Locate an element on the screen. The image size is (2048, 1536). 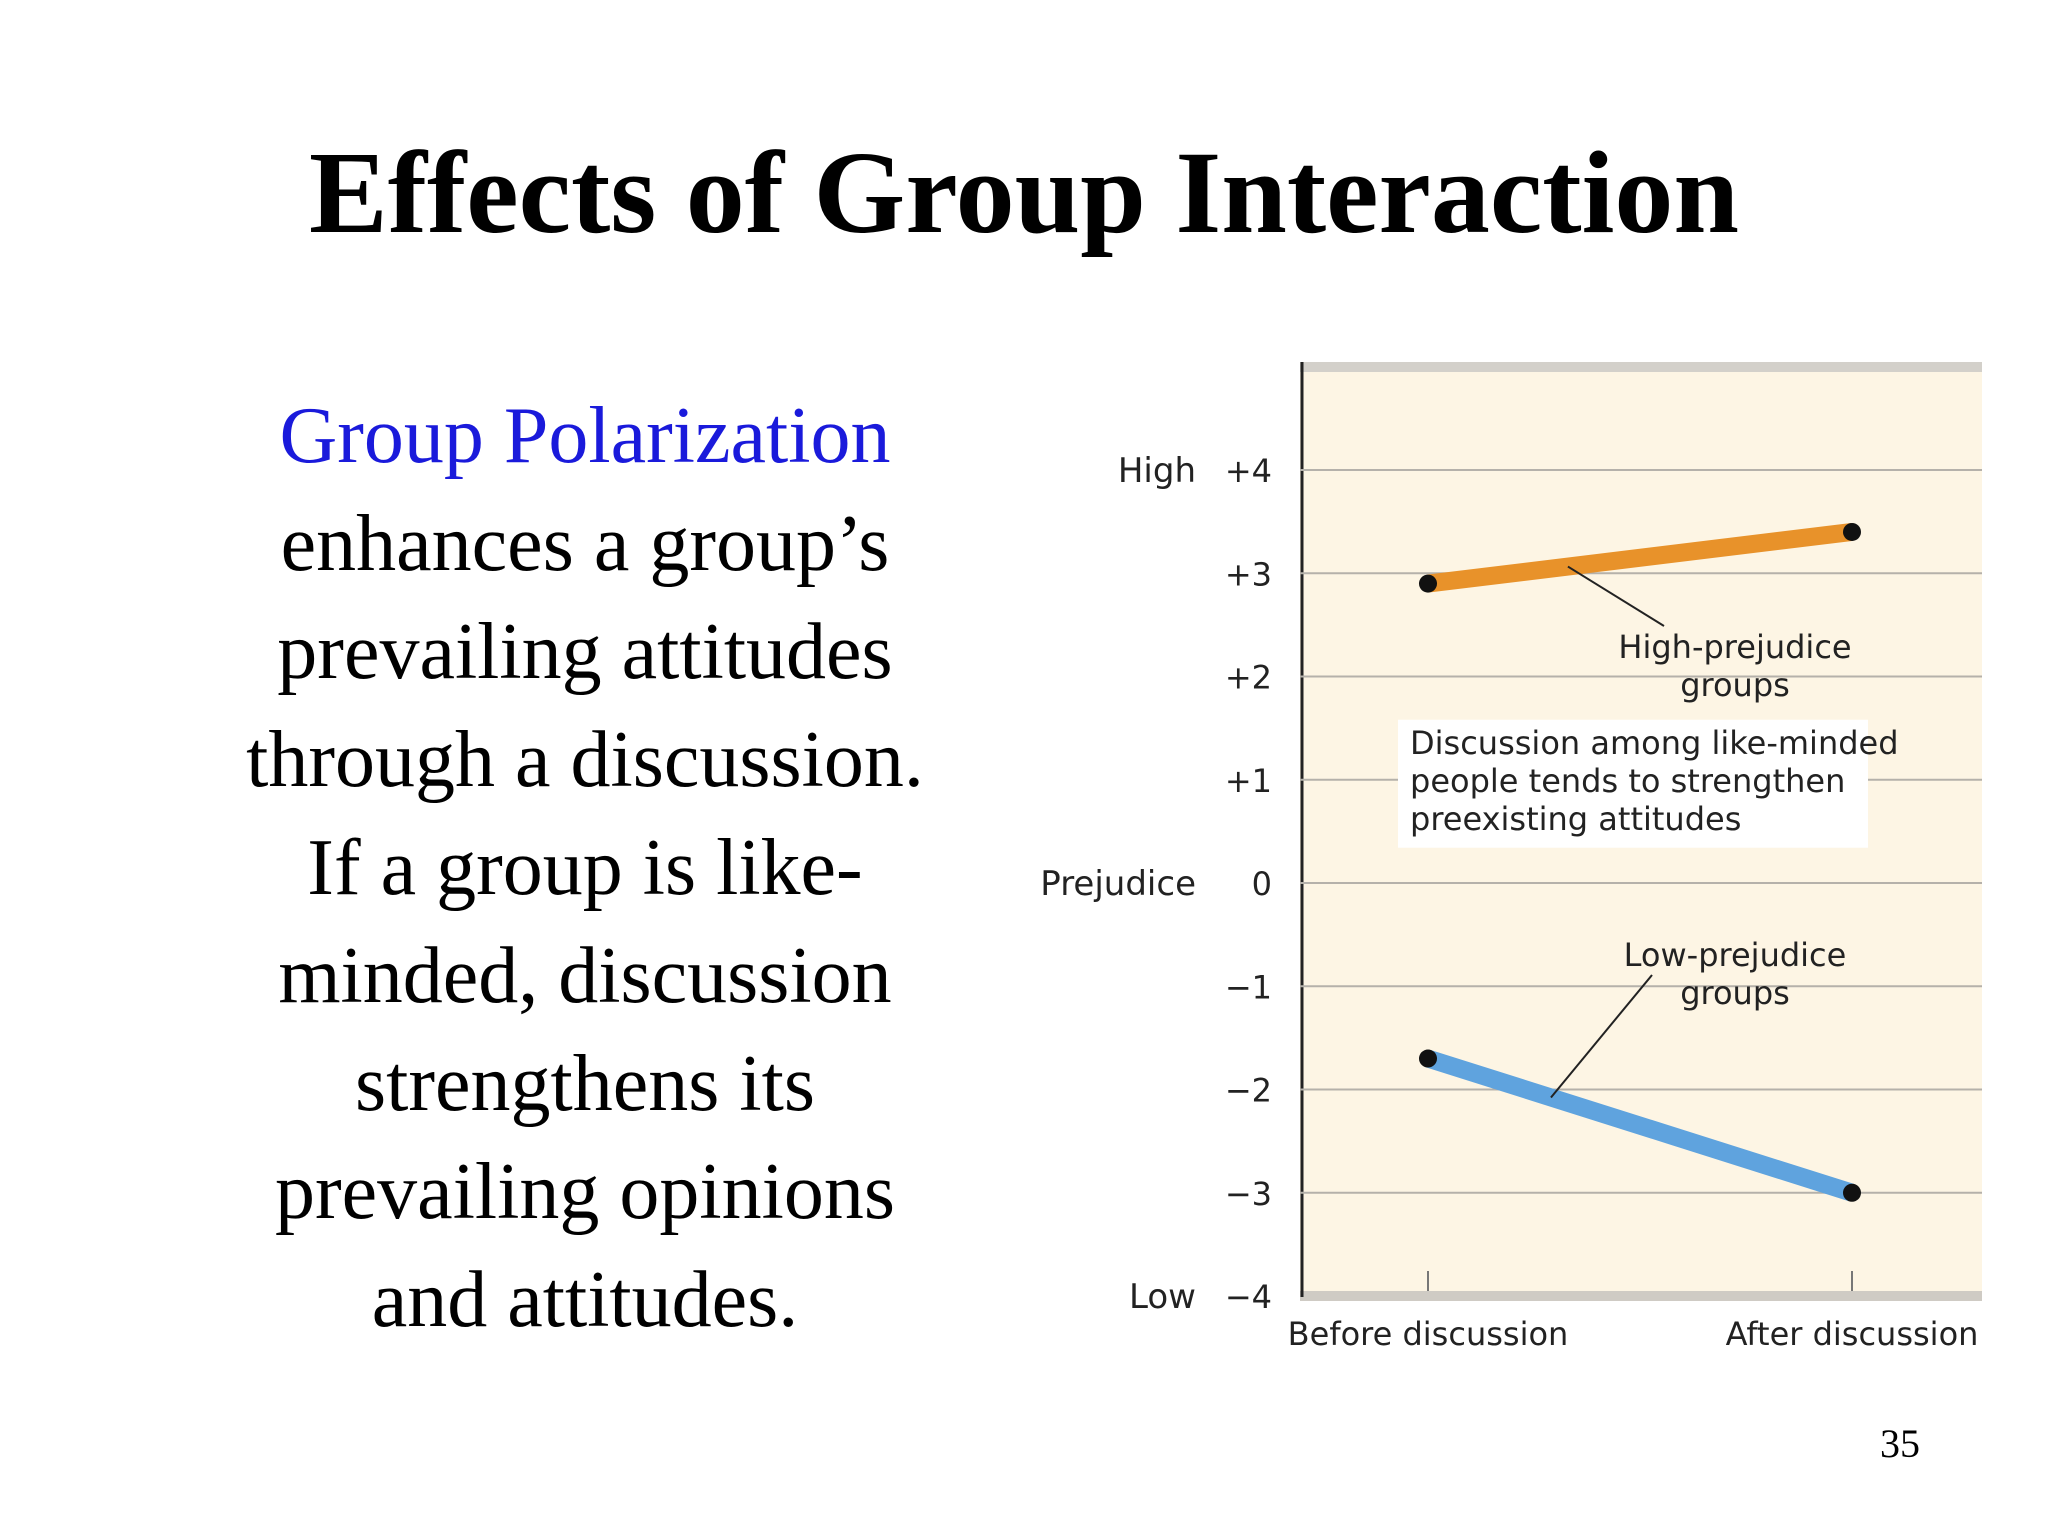
x-tick-label: Before discussion is located at coordinates (1428, 1334).